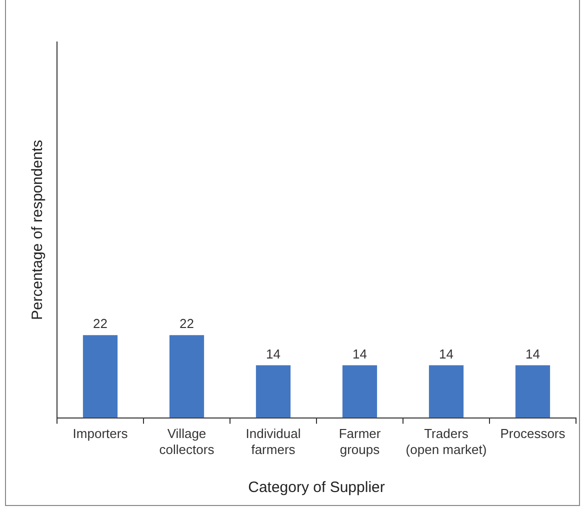 The height and width of the screenshot is (509, 584). I want to click on y-axis-title: Percentage of respondents, so click(37, 230).